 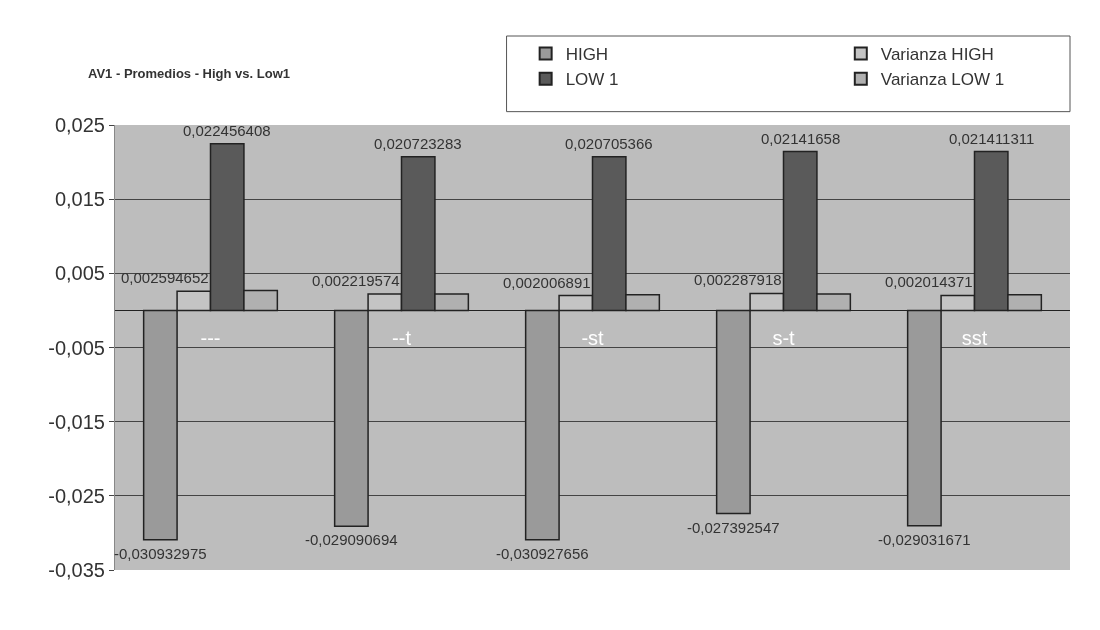 What do you see at coordinates (733, 527) in the screenshot?
I see `data-label: -0,027392547` at bounding box center [733, 527].